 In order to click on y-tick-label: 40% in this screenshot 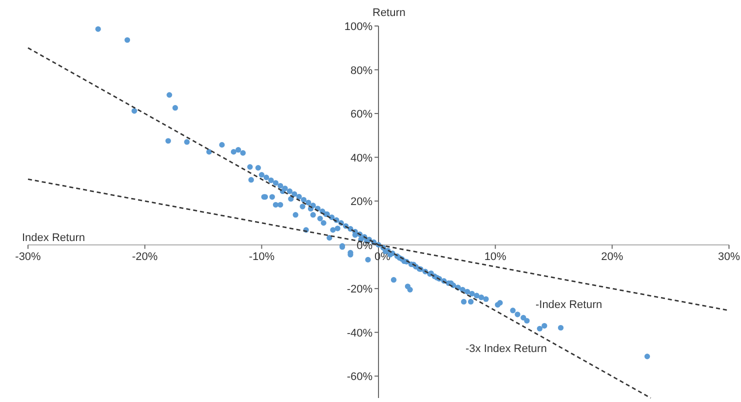, I will do `click(361, 158)`.